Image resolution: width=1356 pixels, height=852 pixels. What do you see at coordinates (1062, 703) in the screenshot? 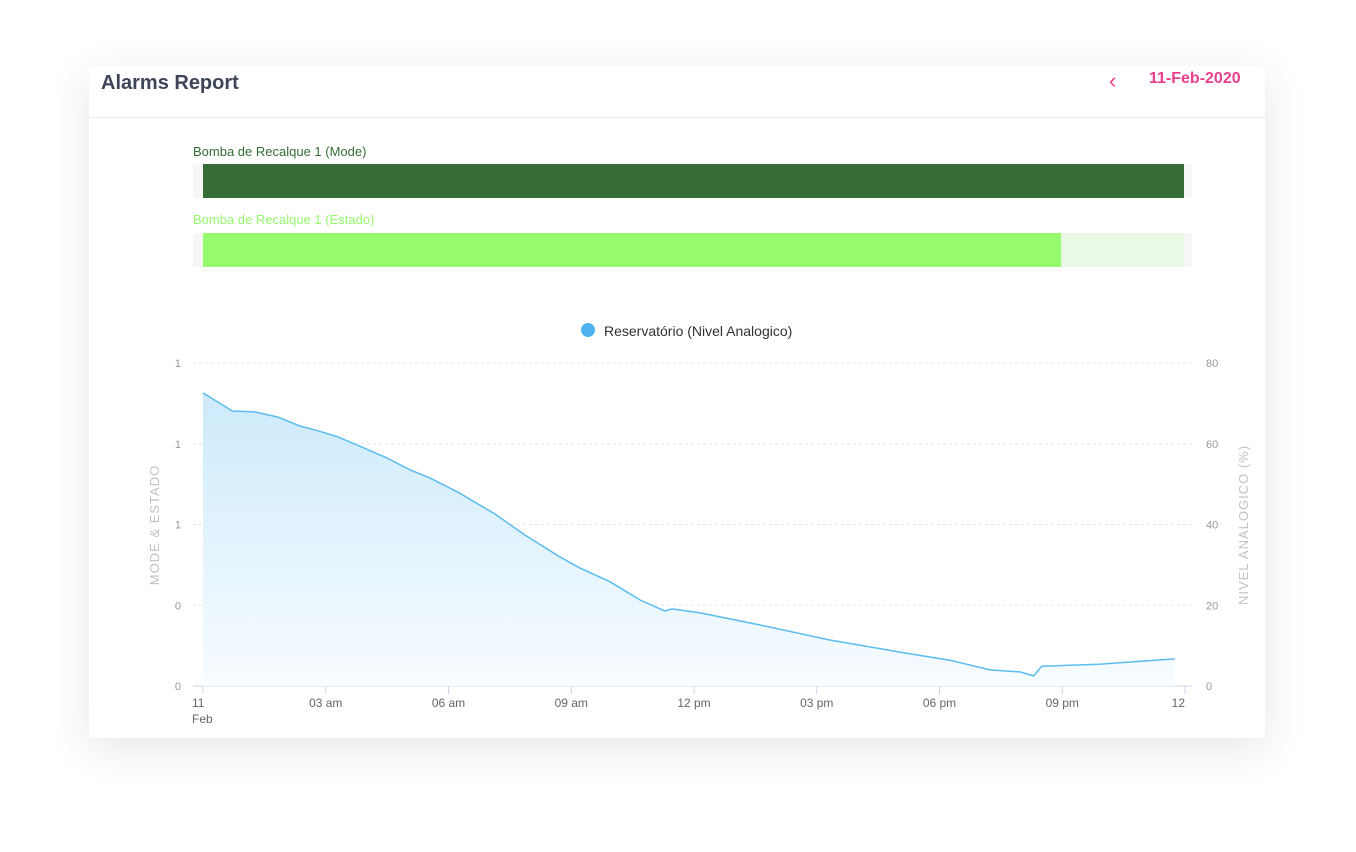
I see `x-tick-label: 09 pm` at bounding box center [1062, 703].